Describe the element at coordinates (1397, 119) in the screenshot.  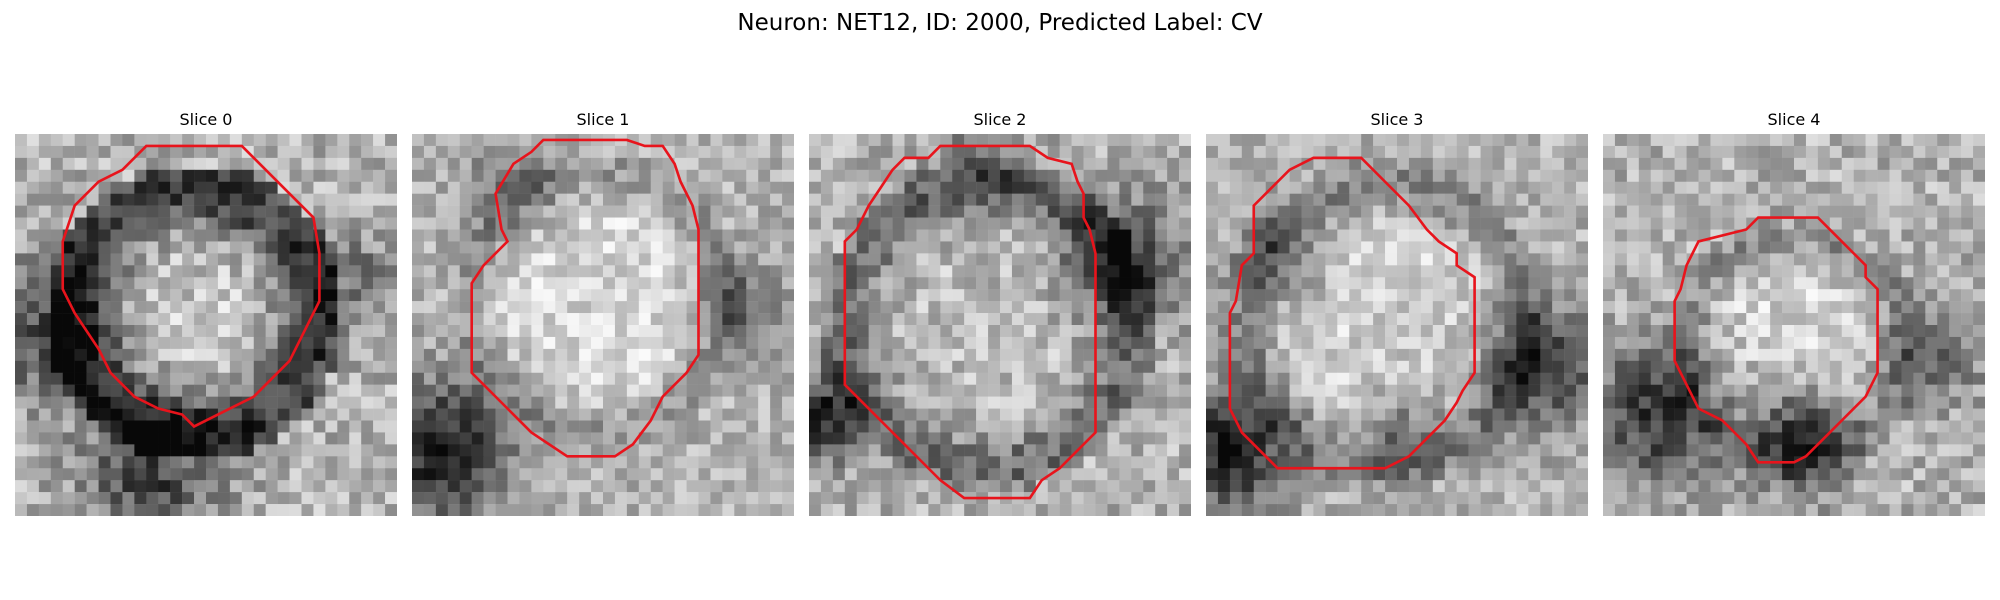
I see `slice-title: Slice 3` at that location.